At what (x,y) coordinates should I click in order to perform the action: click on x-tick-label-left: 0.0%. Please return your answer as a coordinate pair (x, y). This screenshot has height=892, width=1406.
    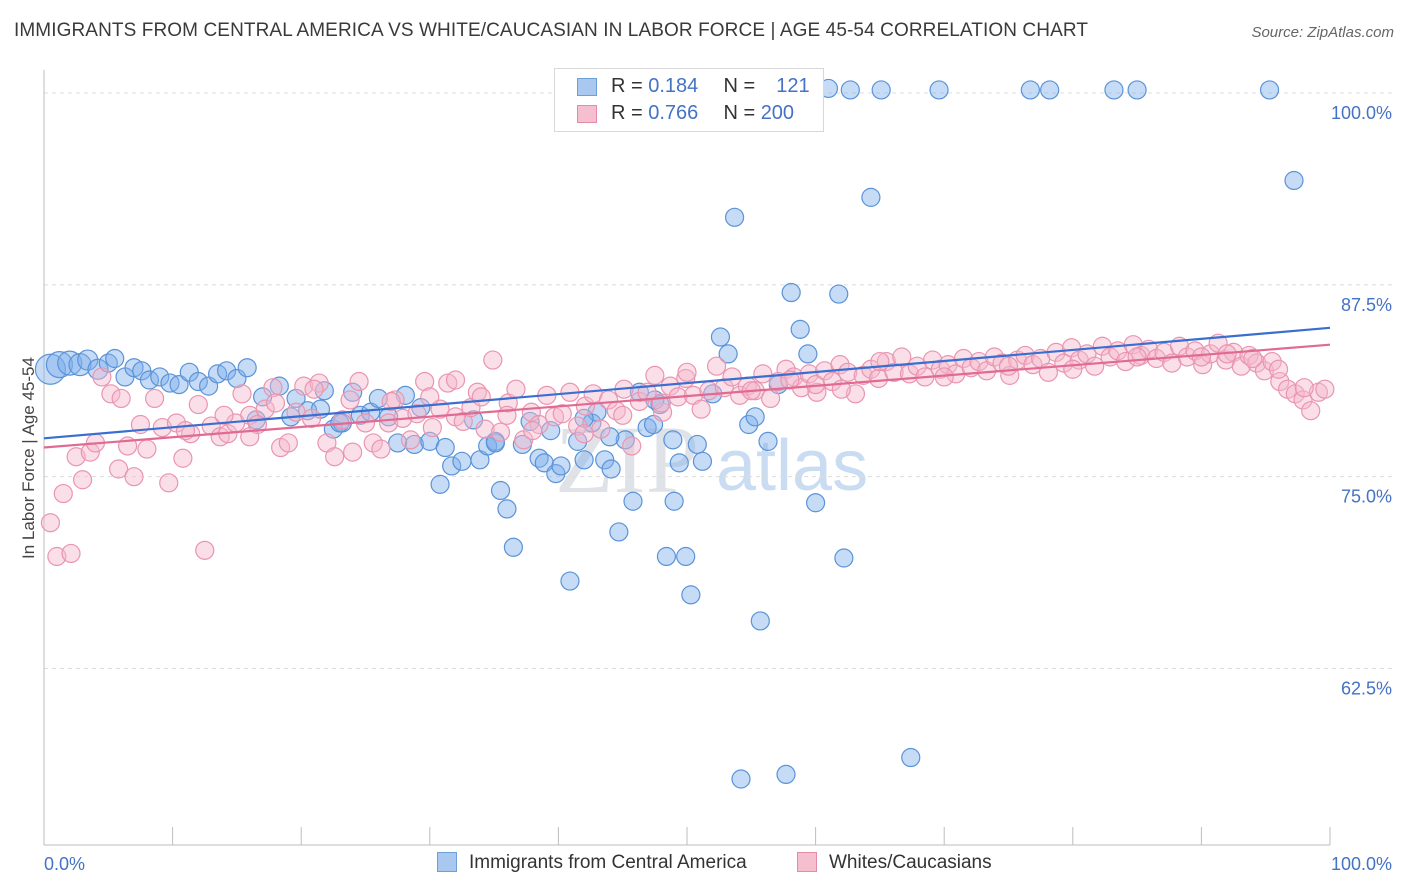
    Looking at the image, I should click on (64, 864).